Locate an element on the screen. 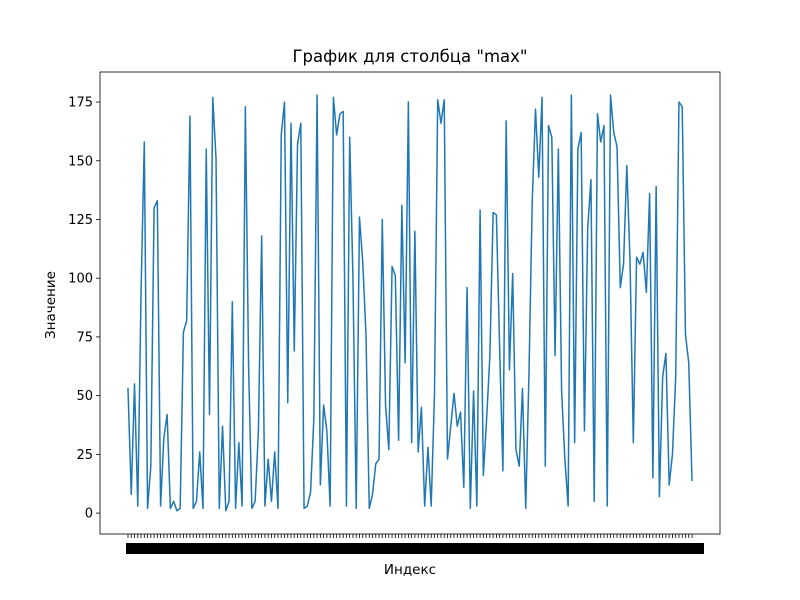  x-axis is located at coordinates (415, 544).